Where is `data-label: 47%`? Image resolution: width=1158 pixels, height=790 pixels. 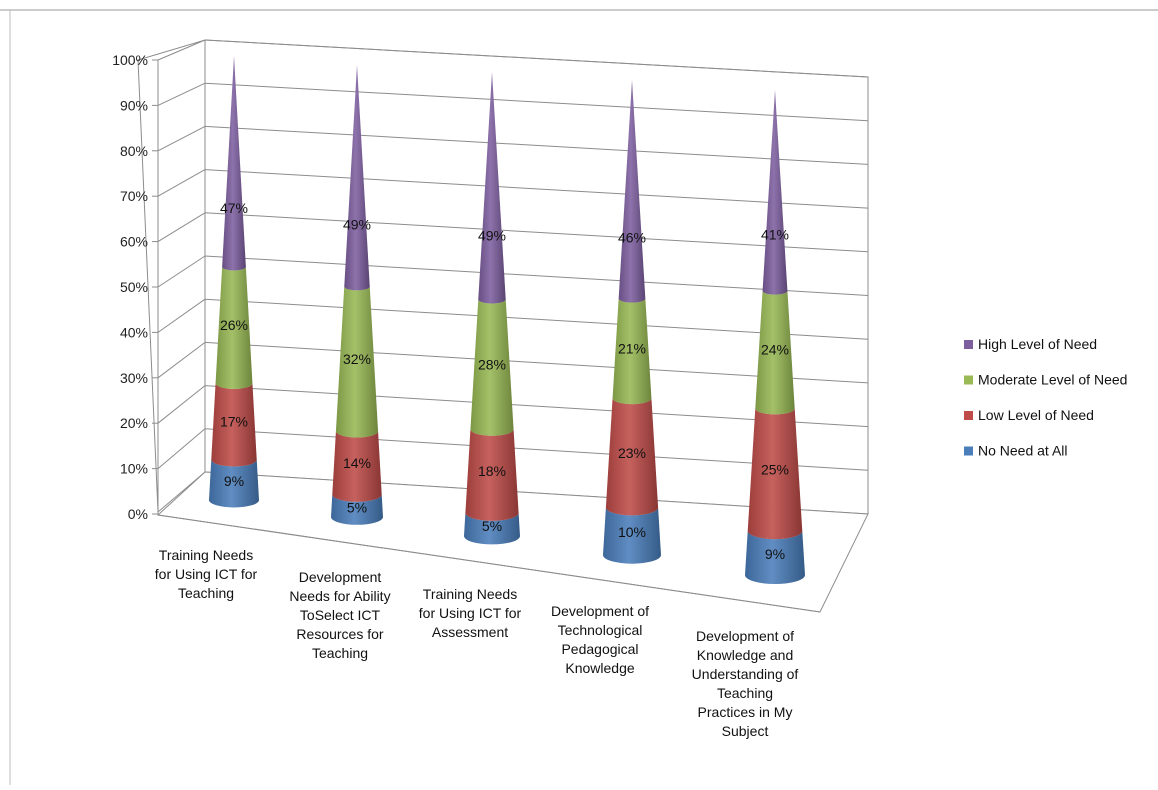 data-label: 47% is located at coordinates (234, 208).